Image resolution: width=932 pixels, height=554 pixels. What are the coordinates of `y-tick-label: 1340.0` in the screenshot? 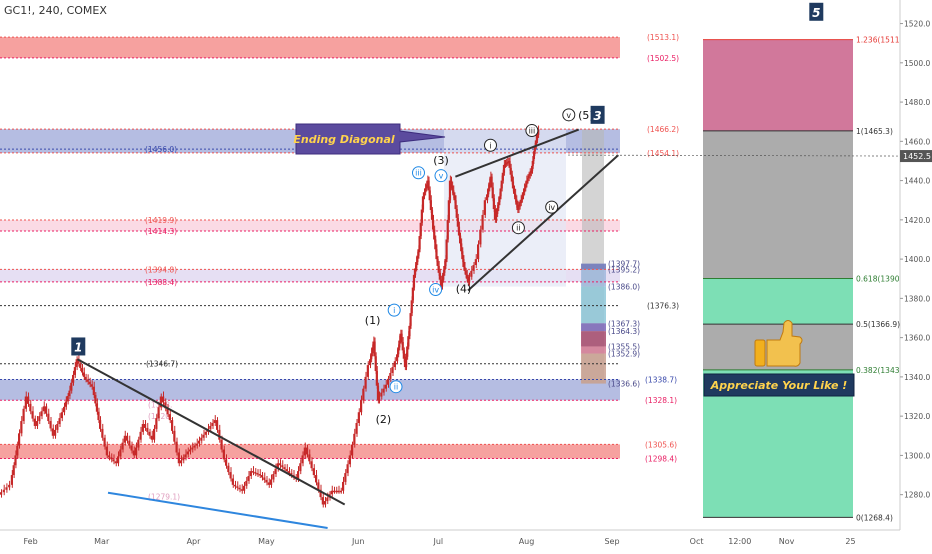 It's located at (917, 377).